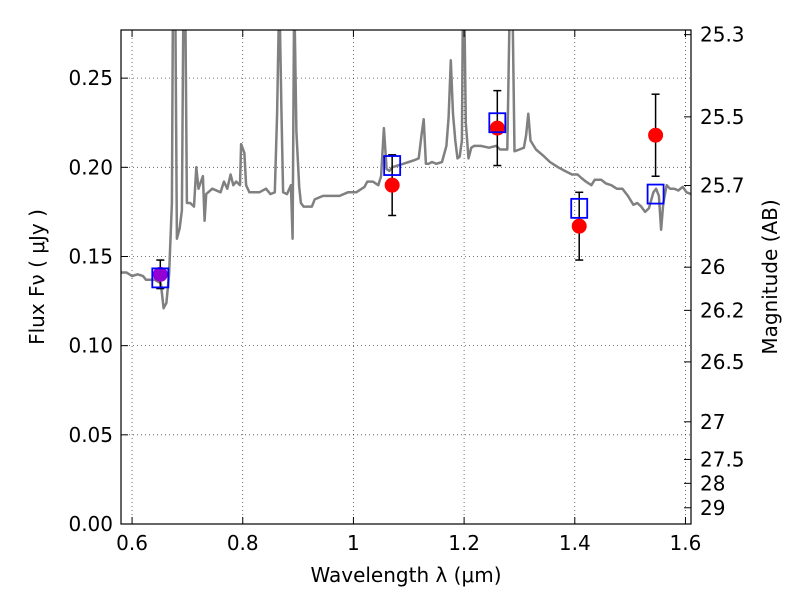 The image size is (800, 600). Describe the element at coordinates (770, 276) in the screenshot. I see `y-right-axis-label: Magnitude (AB)` at that location.